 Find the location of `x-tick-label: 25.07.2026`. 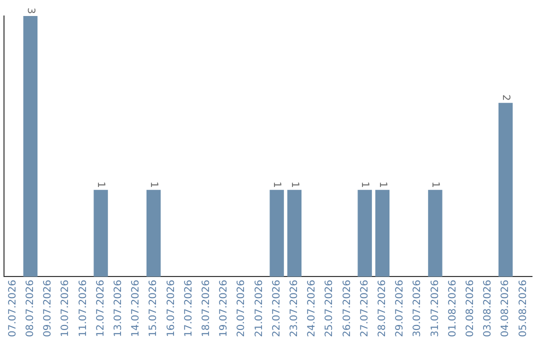

x-tick-label: 25.07.2026 is located at coordinates (330, 309).